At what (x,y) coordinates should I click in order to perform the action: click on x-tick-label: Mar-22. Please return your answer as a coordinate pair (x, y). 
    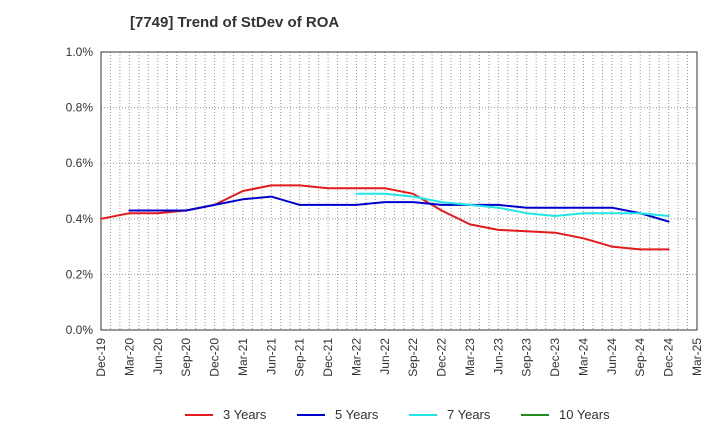
    Looking at the image, I should click on (356, 357).